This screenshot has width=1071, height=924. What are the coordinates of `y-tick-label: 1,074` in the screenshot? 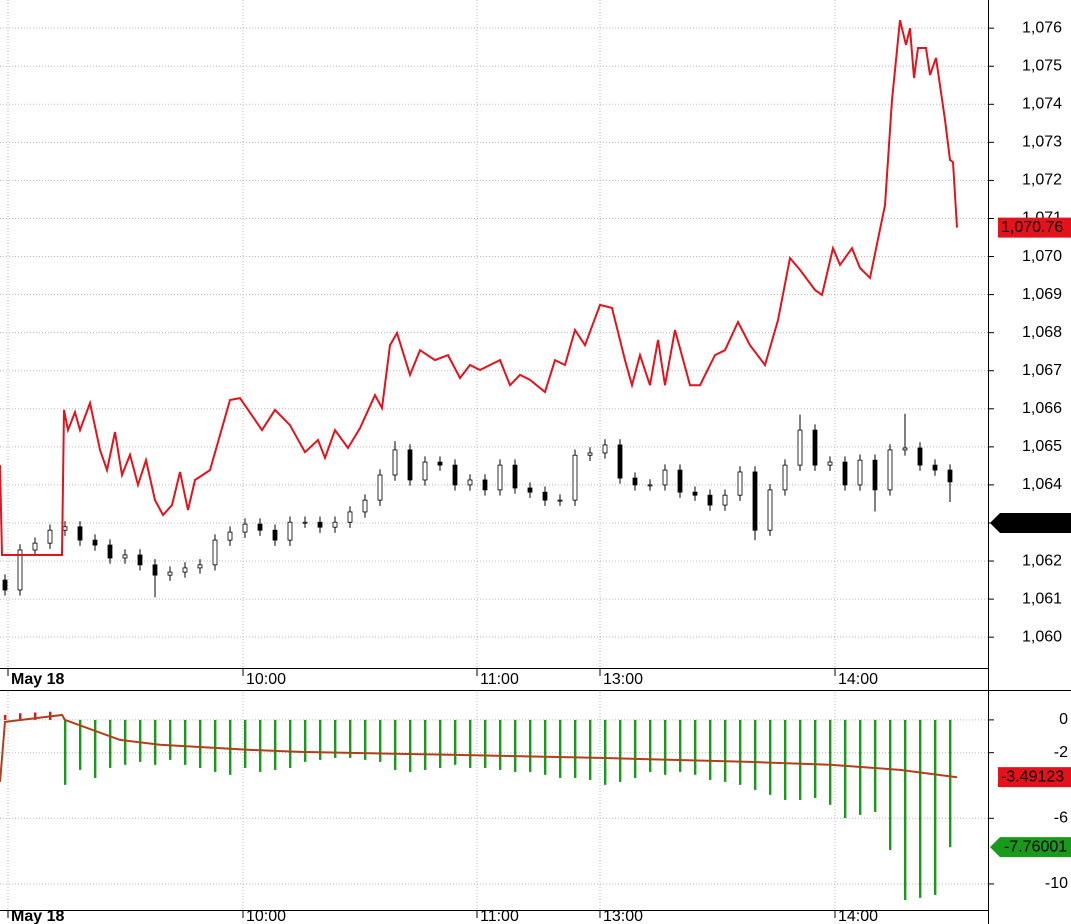 It's located at (1042, 104).